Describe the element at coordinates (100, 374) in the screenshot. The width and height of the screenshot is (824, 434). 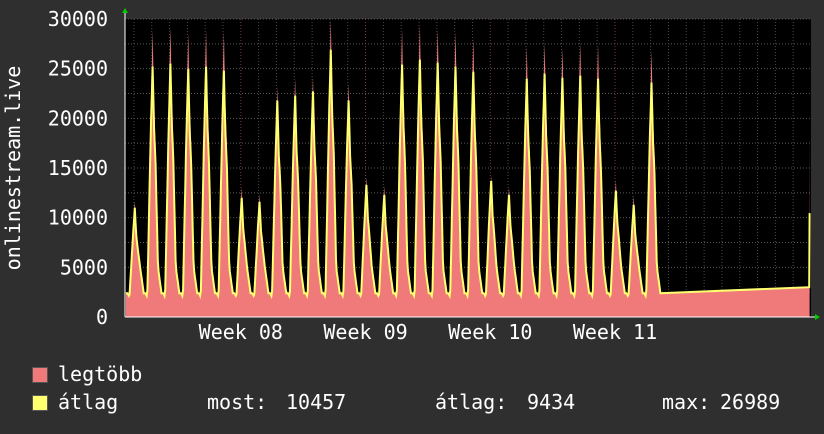
I see `legend-label-max: legtöbb` at that location.